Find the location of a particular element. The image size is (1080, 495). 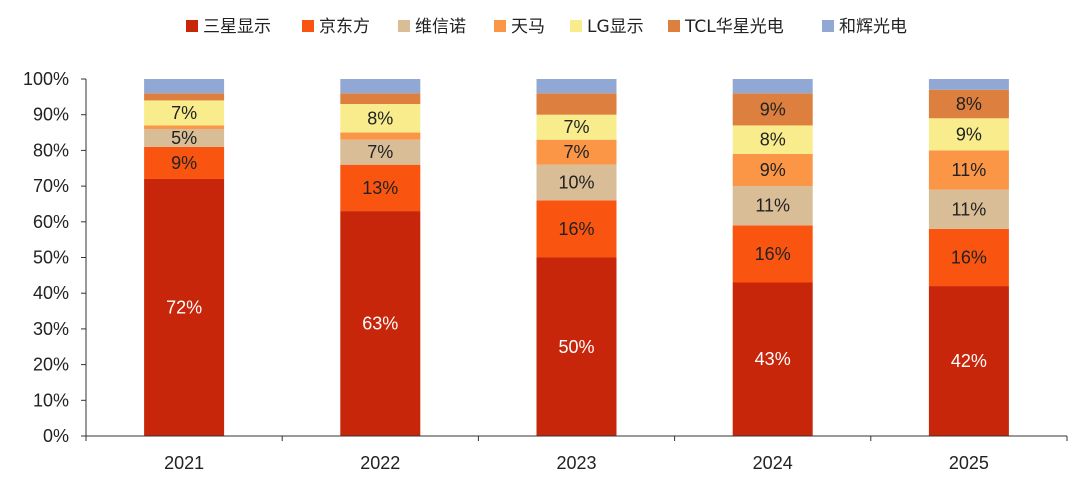

data-label: 43% is located at coordinates (773, 359).